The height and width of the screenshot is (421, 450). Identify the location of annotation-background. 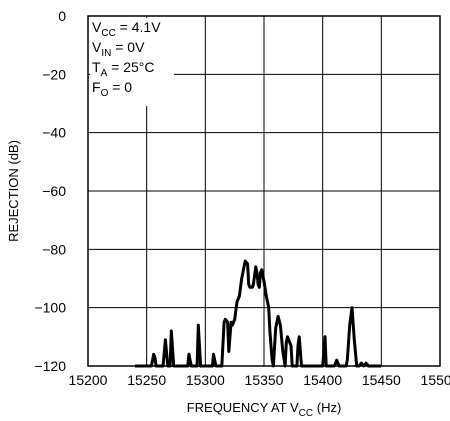
(132, 62).